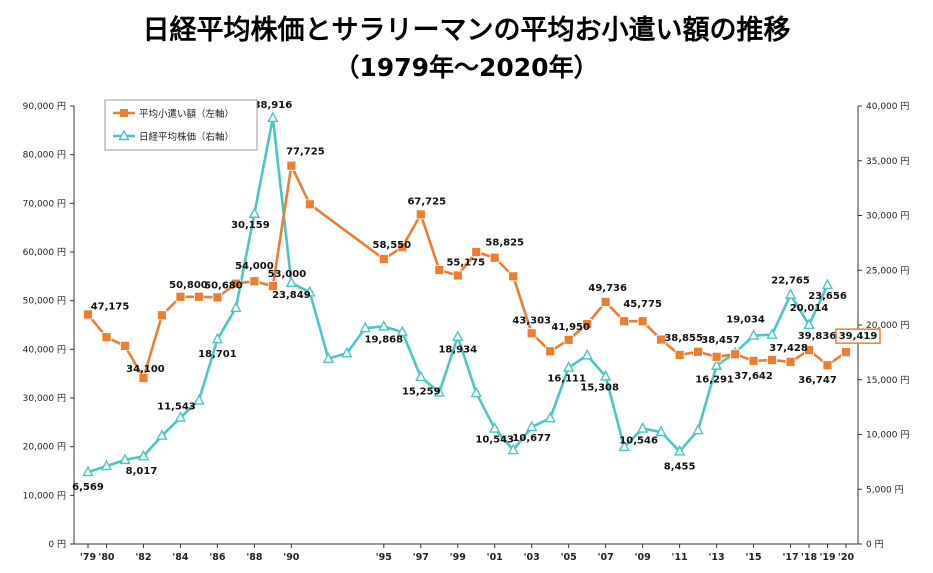 The width and height of the screenshot is (933, 573). Describe the element at coordinates (181, 125) in the screenshot. I see `legend-box` at that location.